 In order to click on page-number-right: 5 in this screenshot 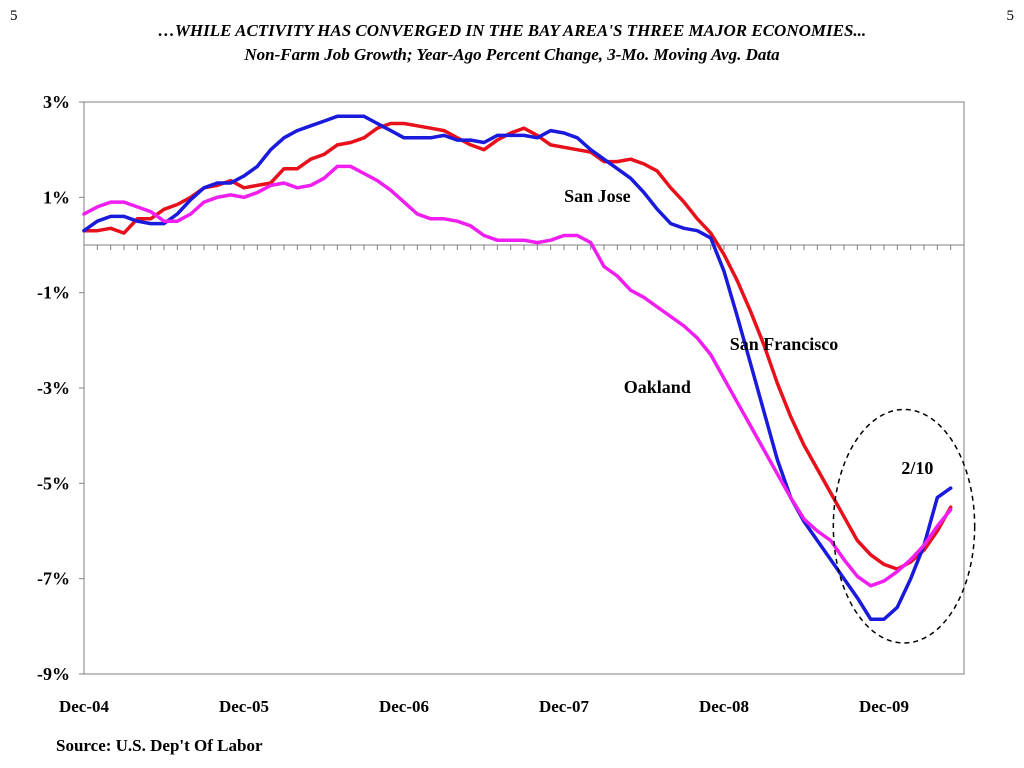, I will do `click(1010, 16)`.